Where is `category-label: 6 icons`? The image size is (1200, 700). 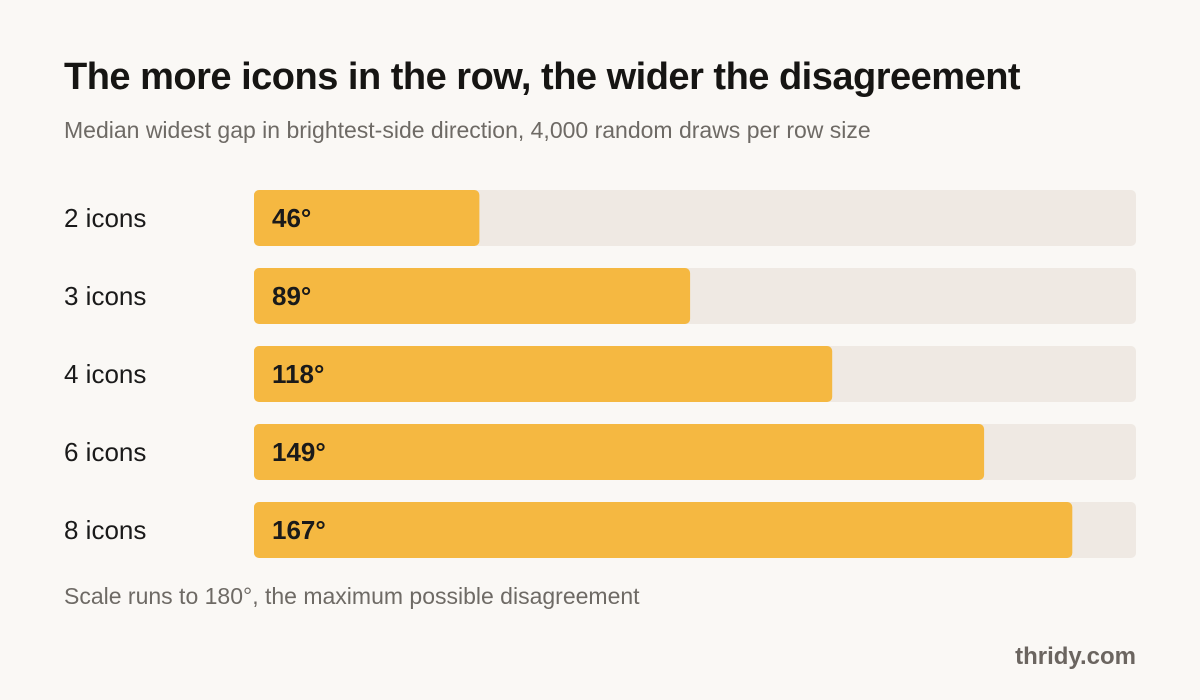 category-label: 6 icons is located at coordinates (105, 452).